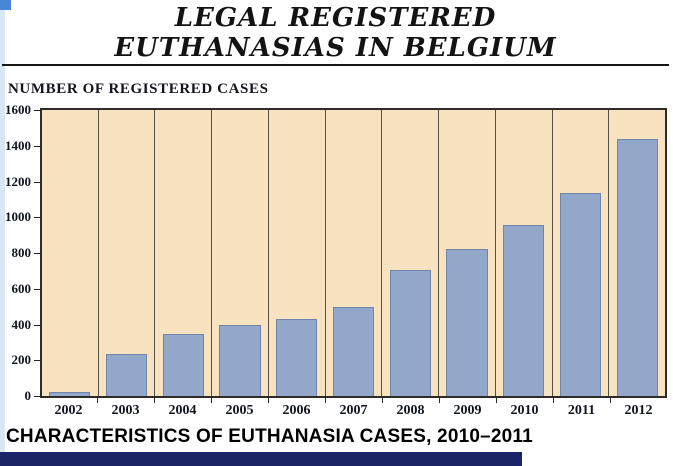  I want to click on y-tick-label-800: 800, so click(21, 252).